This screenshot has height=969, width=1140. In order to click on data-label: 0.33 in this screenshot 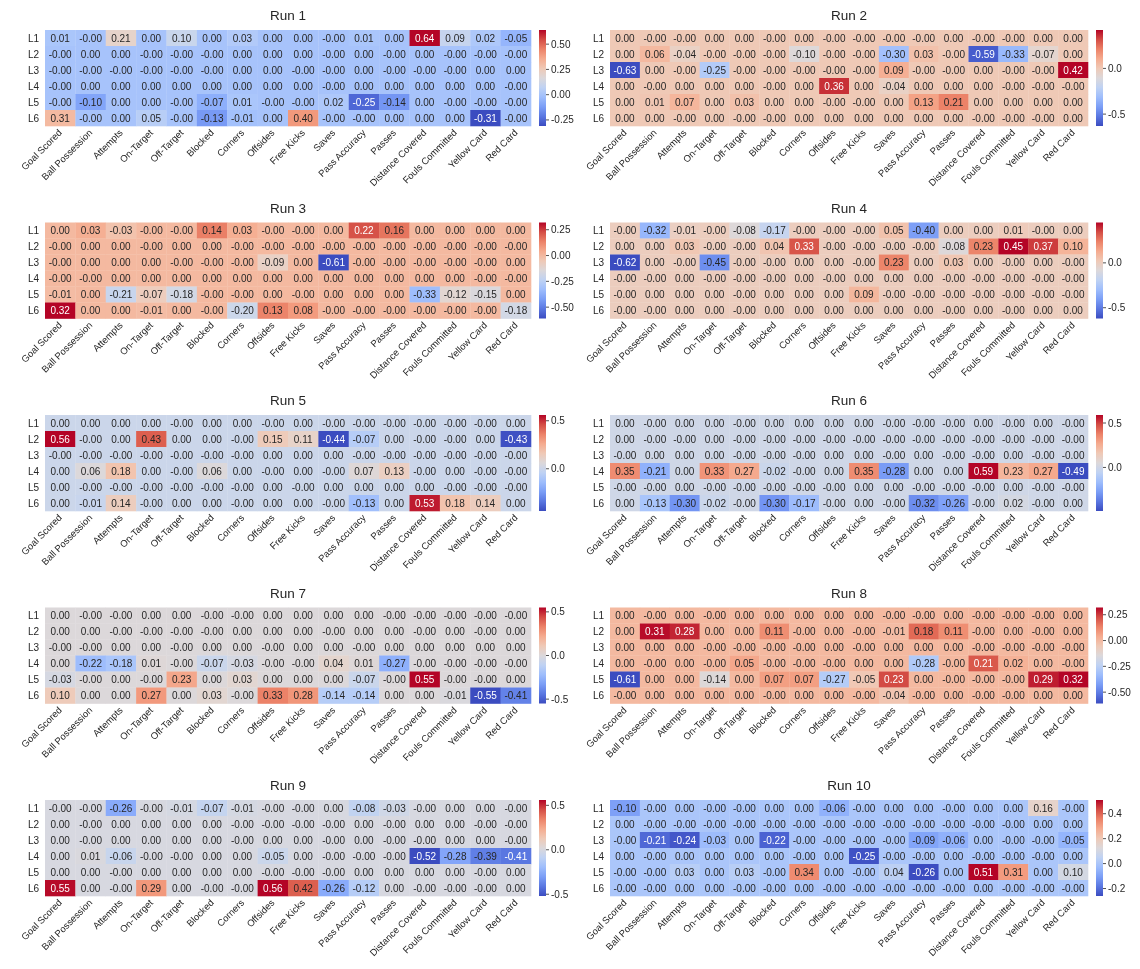, I will do `click(273, 695)`.